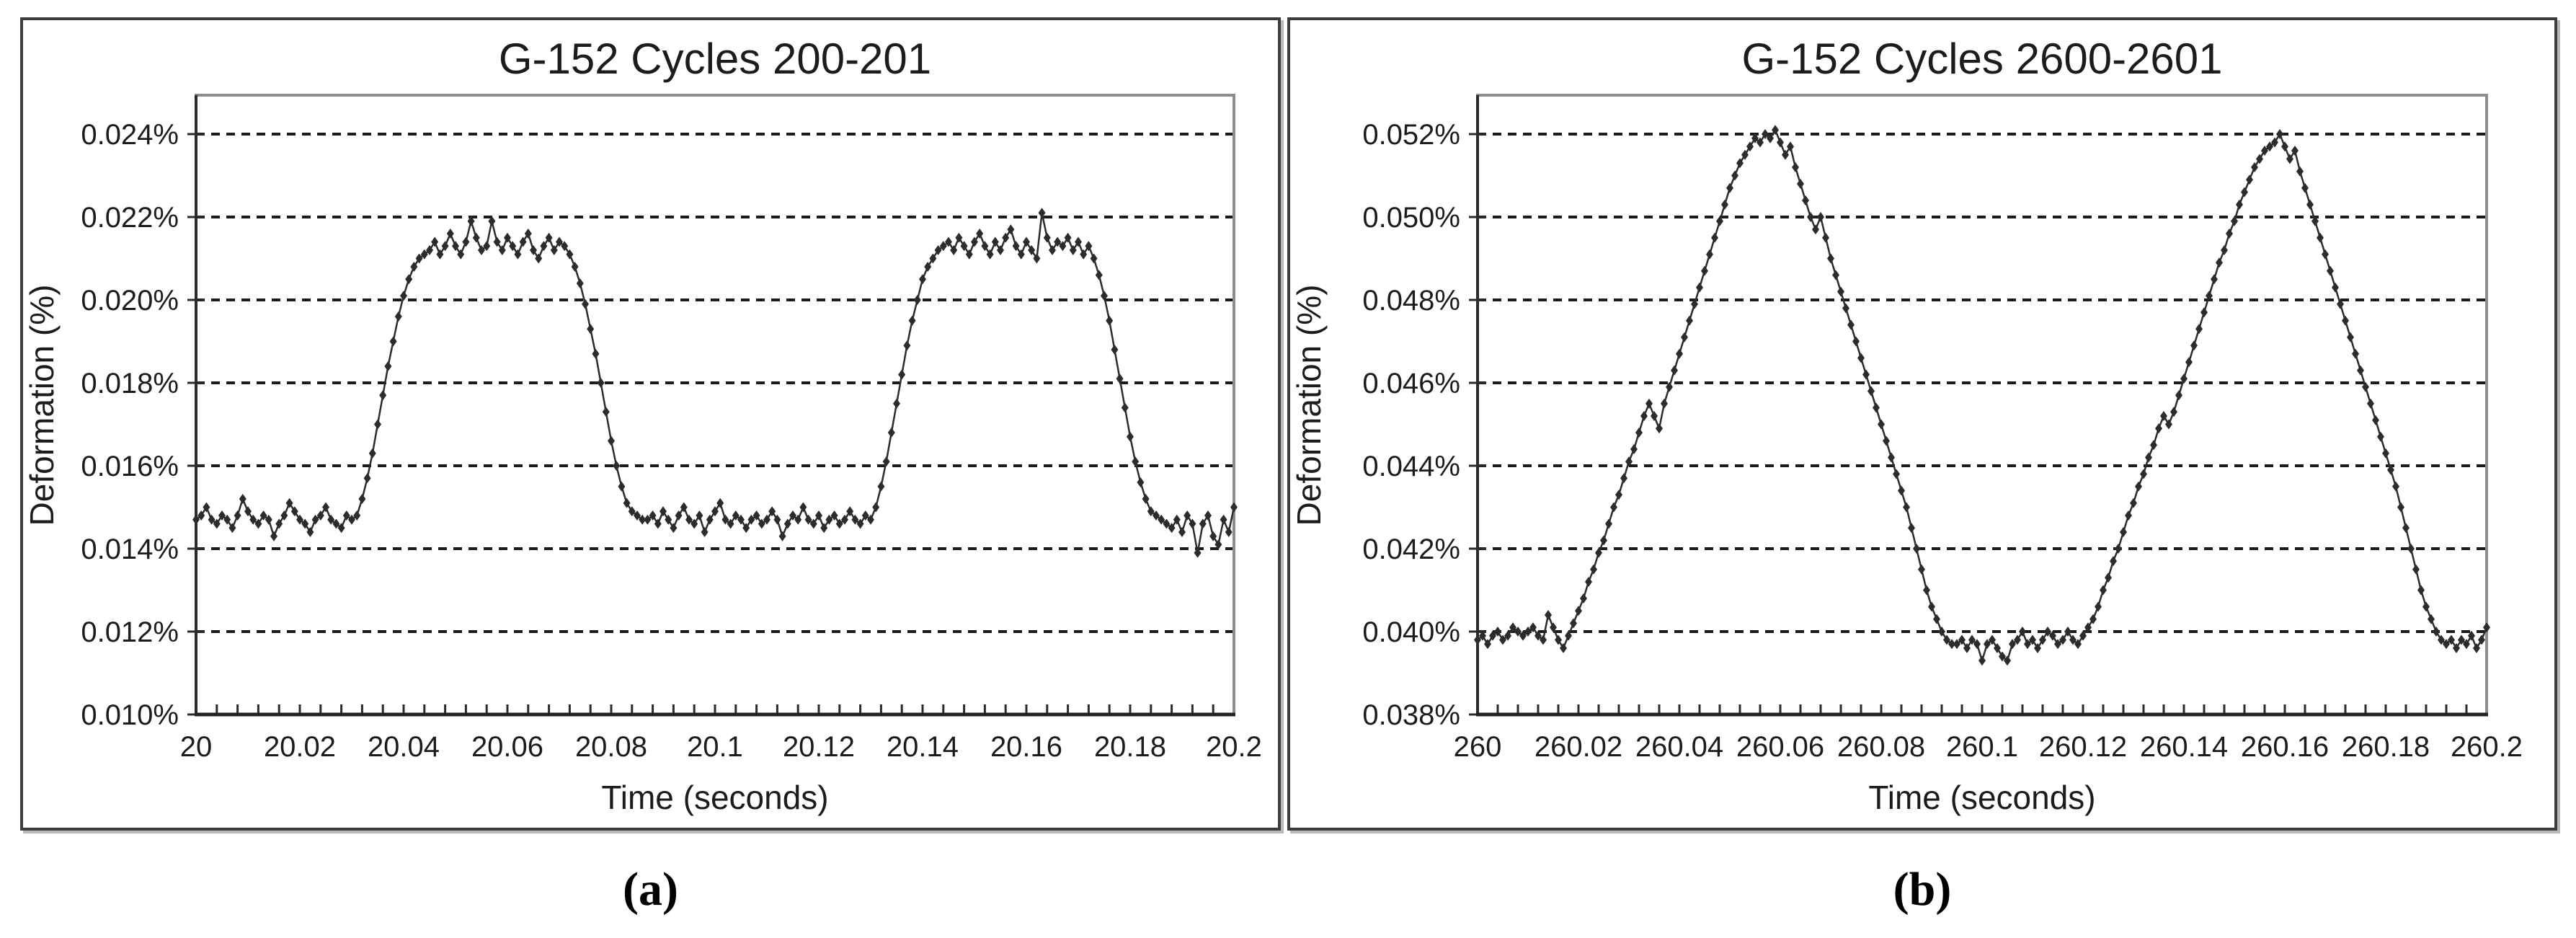 Image resolution: width=2576 pixels, height=938 pixels. I want to click on caption-b: (b), so click(1922, 889).